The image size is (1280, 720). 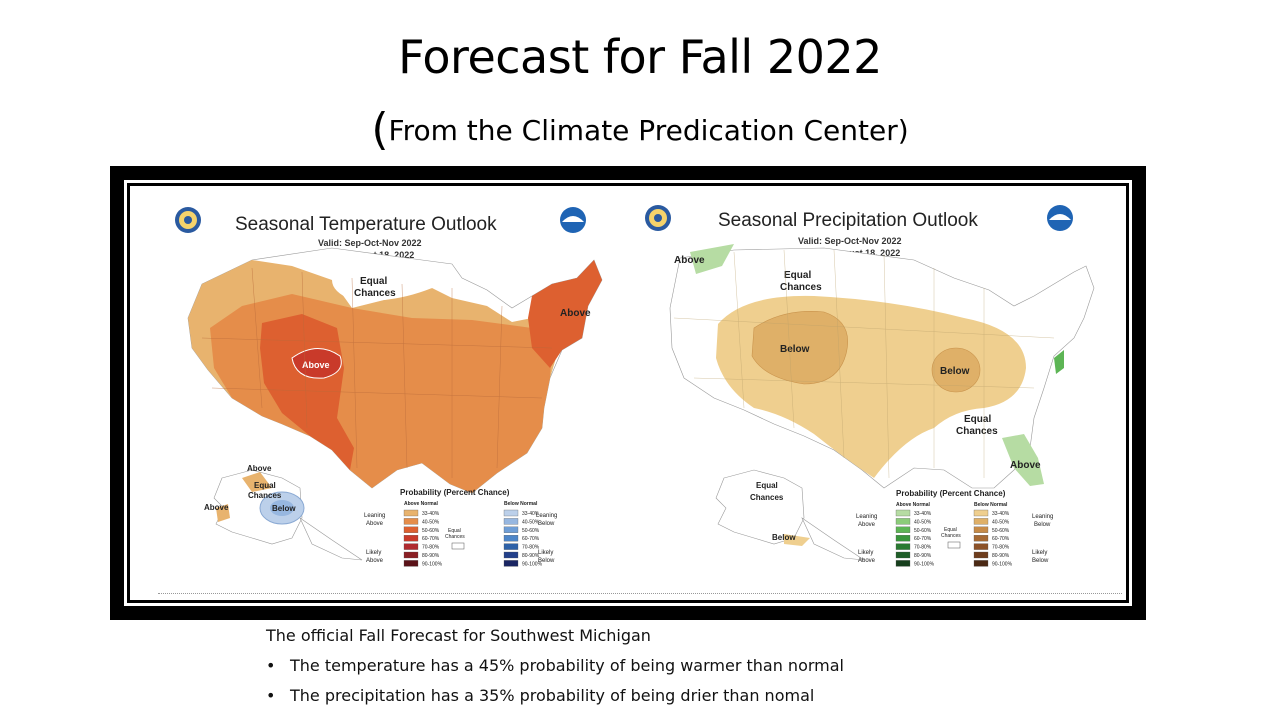 I want to click on temp-legend-range-above-0: 33-40%, so click(x=431, y=514).